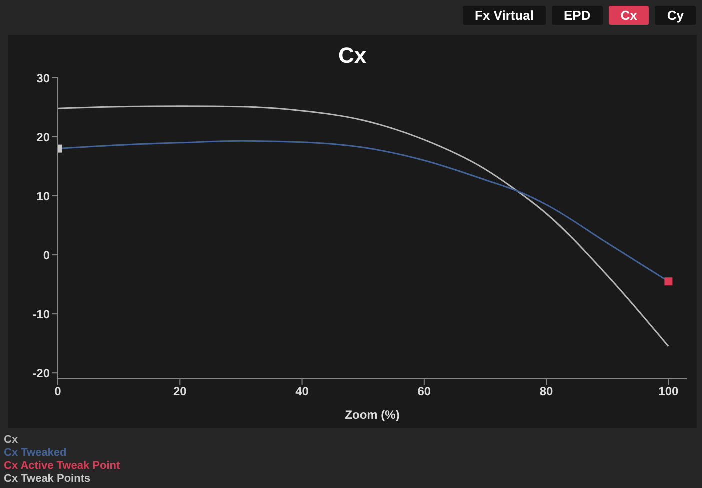 The width and height of the screenshot is (702, 488). Describe the element at coordinates (352, 56) in the screenshot. I see `chart-title: Cx` at that location.